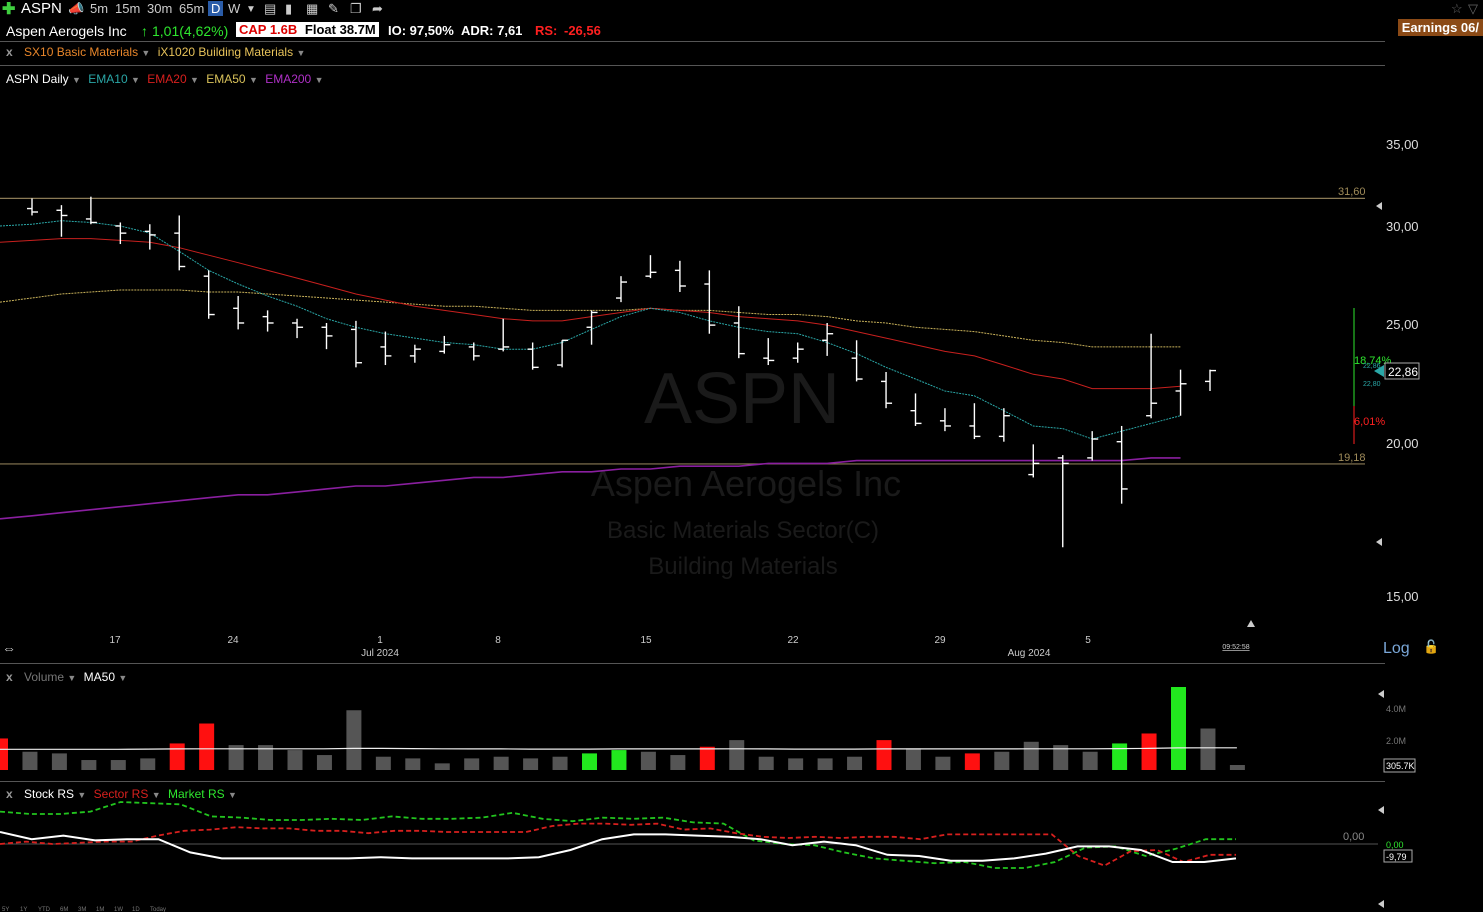 This screenshot has height=912, width=1483. What do you see at coordinates (23, 909) in the screenshot?
I see `range-button: 1Y` at bounding box center [23, 909].